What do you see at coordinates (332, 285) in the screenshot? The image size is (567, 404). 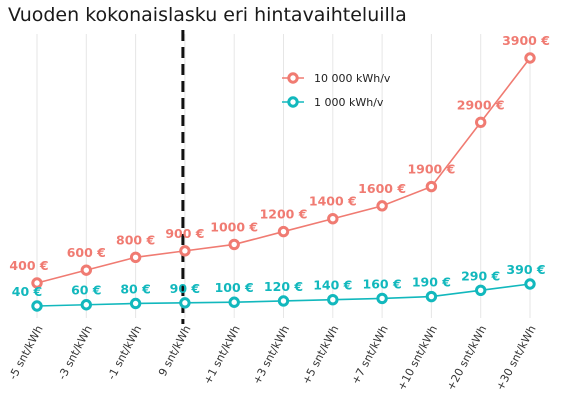 I see `data-label: 140 €` at bounding box center [332, 285].